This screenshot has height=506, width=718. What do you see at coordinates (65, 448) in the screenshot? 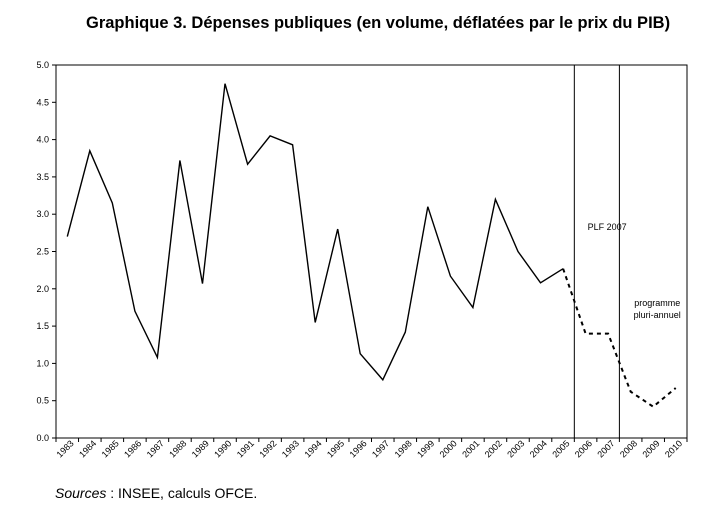
I see `x-tick-label: 1983` at bounding box center [65, 448].